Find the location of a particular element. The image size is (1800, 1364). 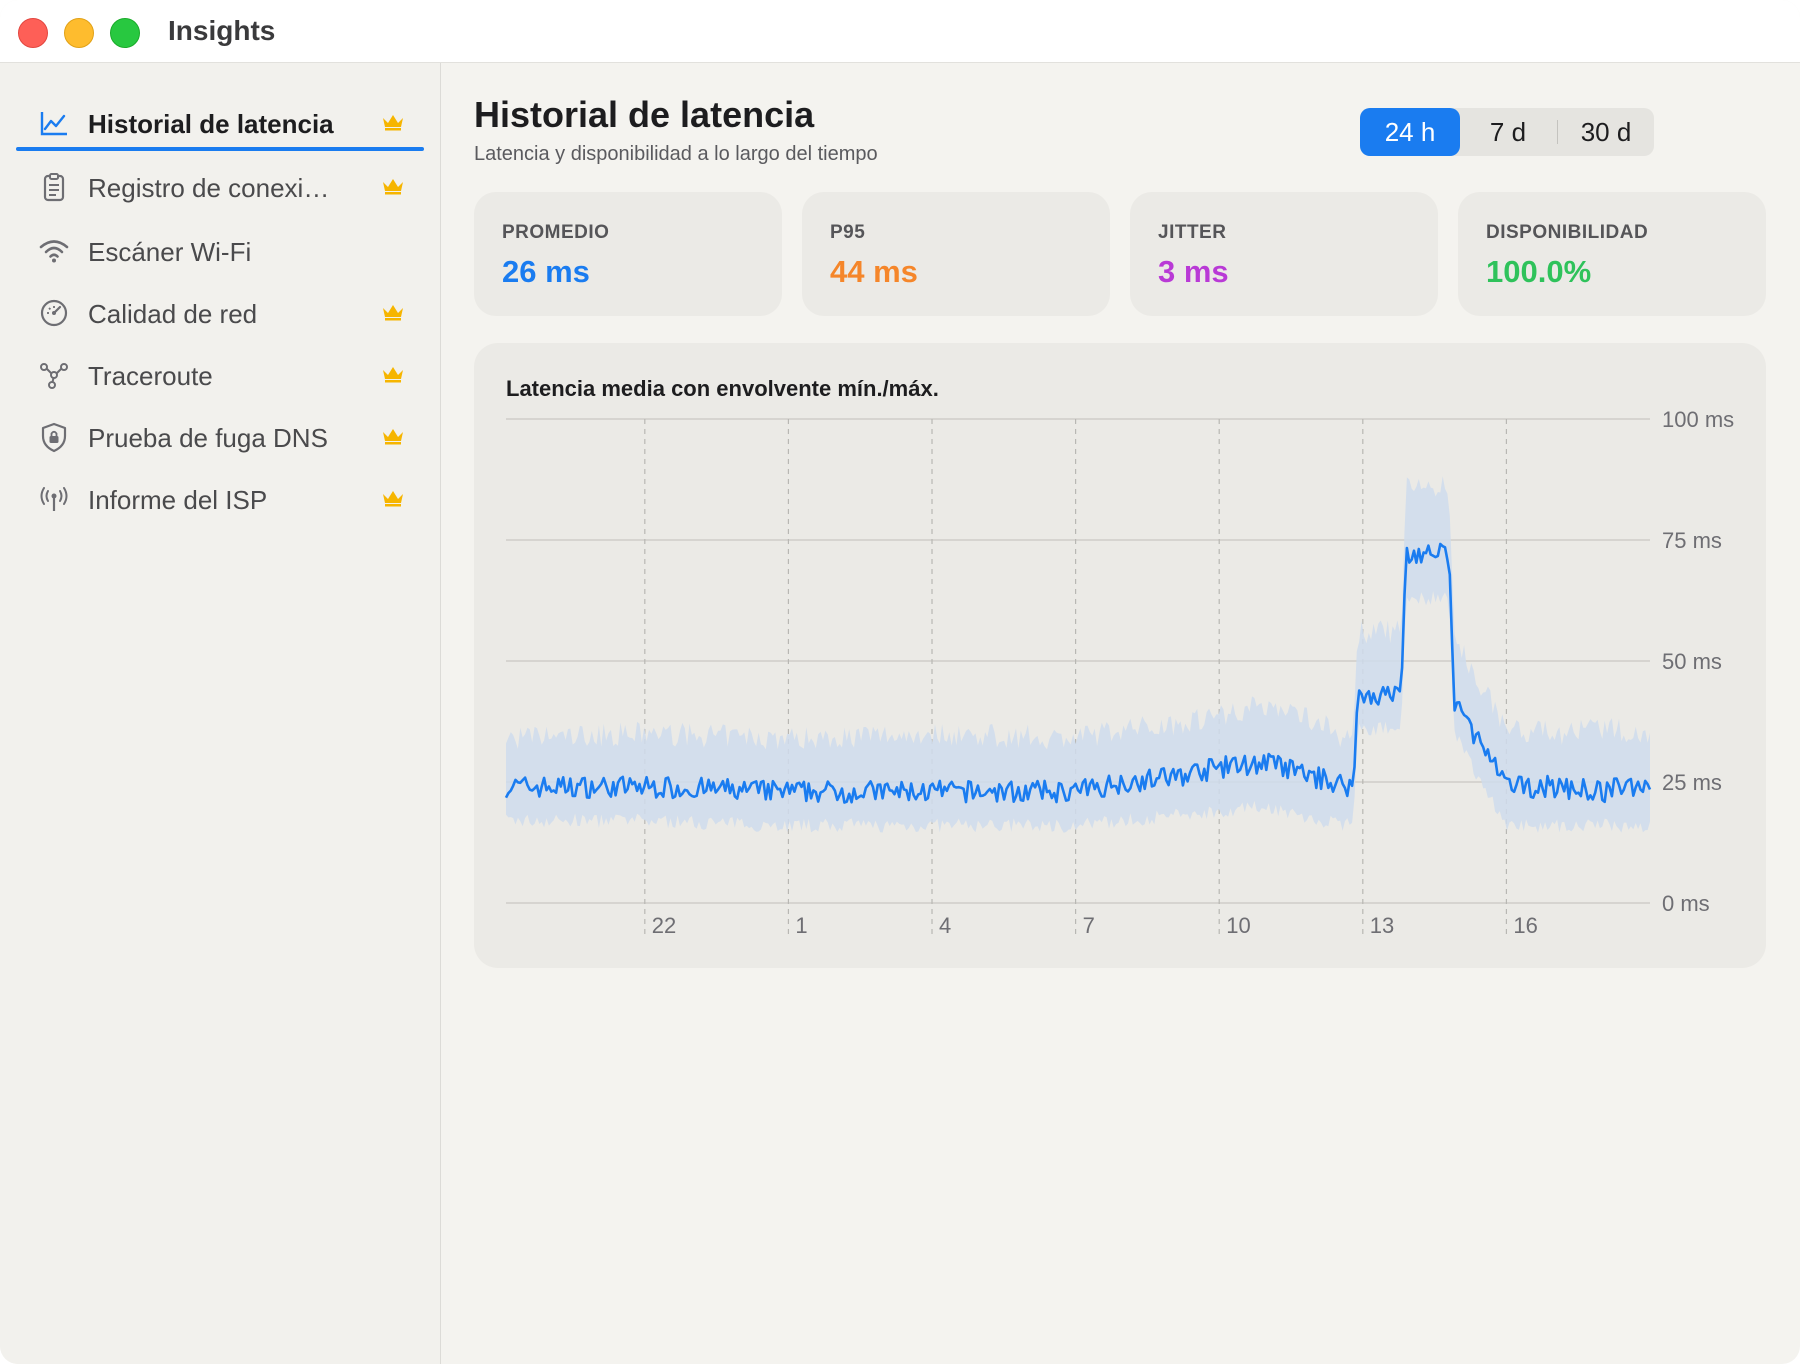

sidebar-item-latency-history: Historial de latencia is located at coordinates (220, 123).